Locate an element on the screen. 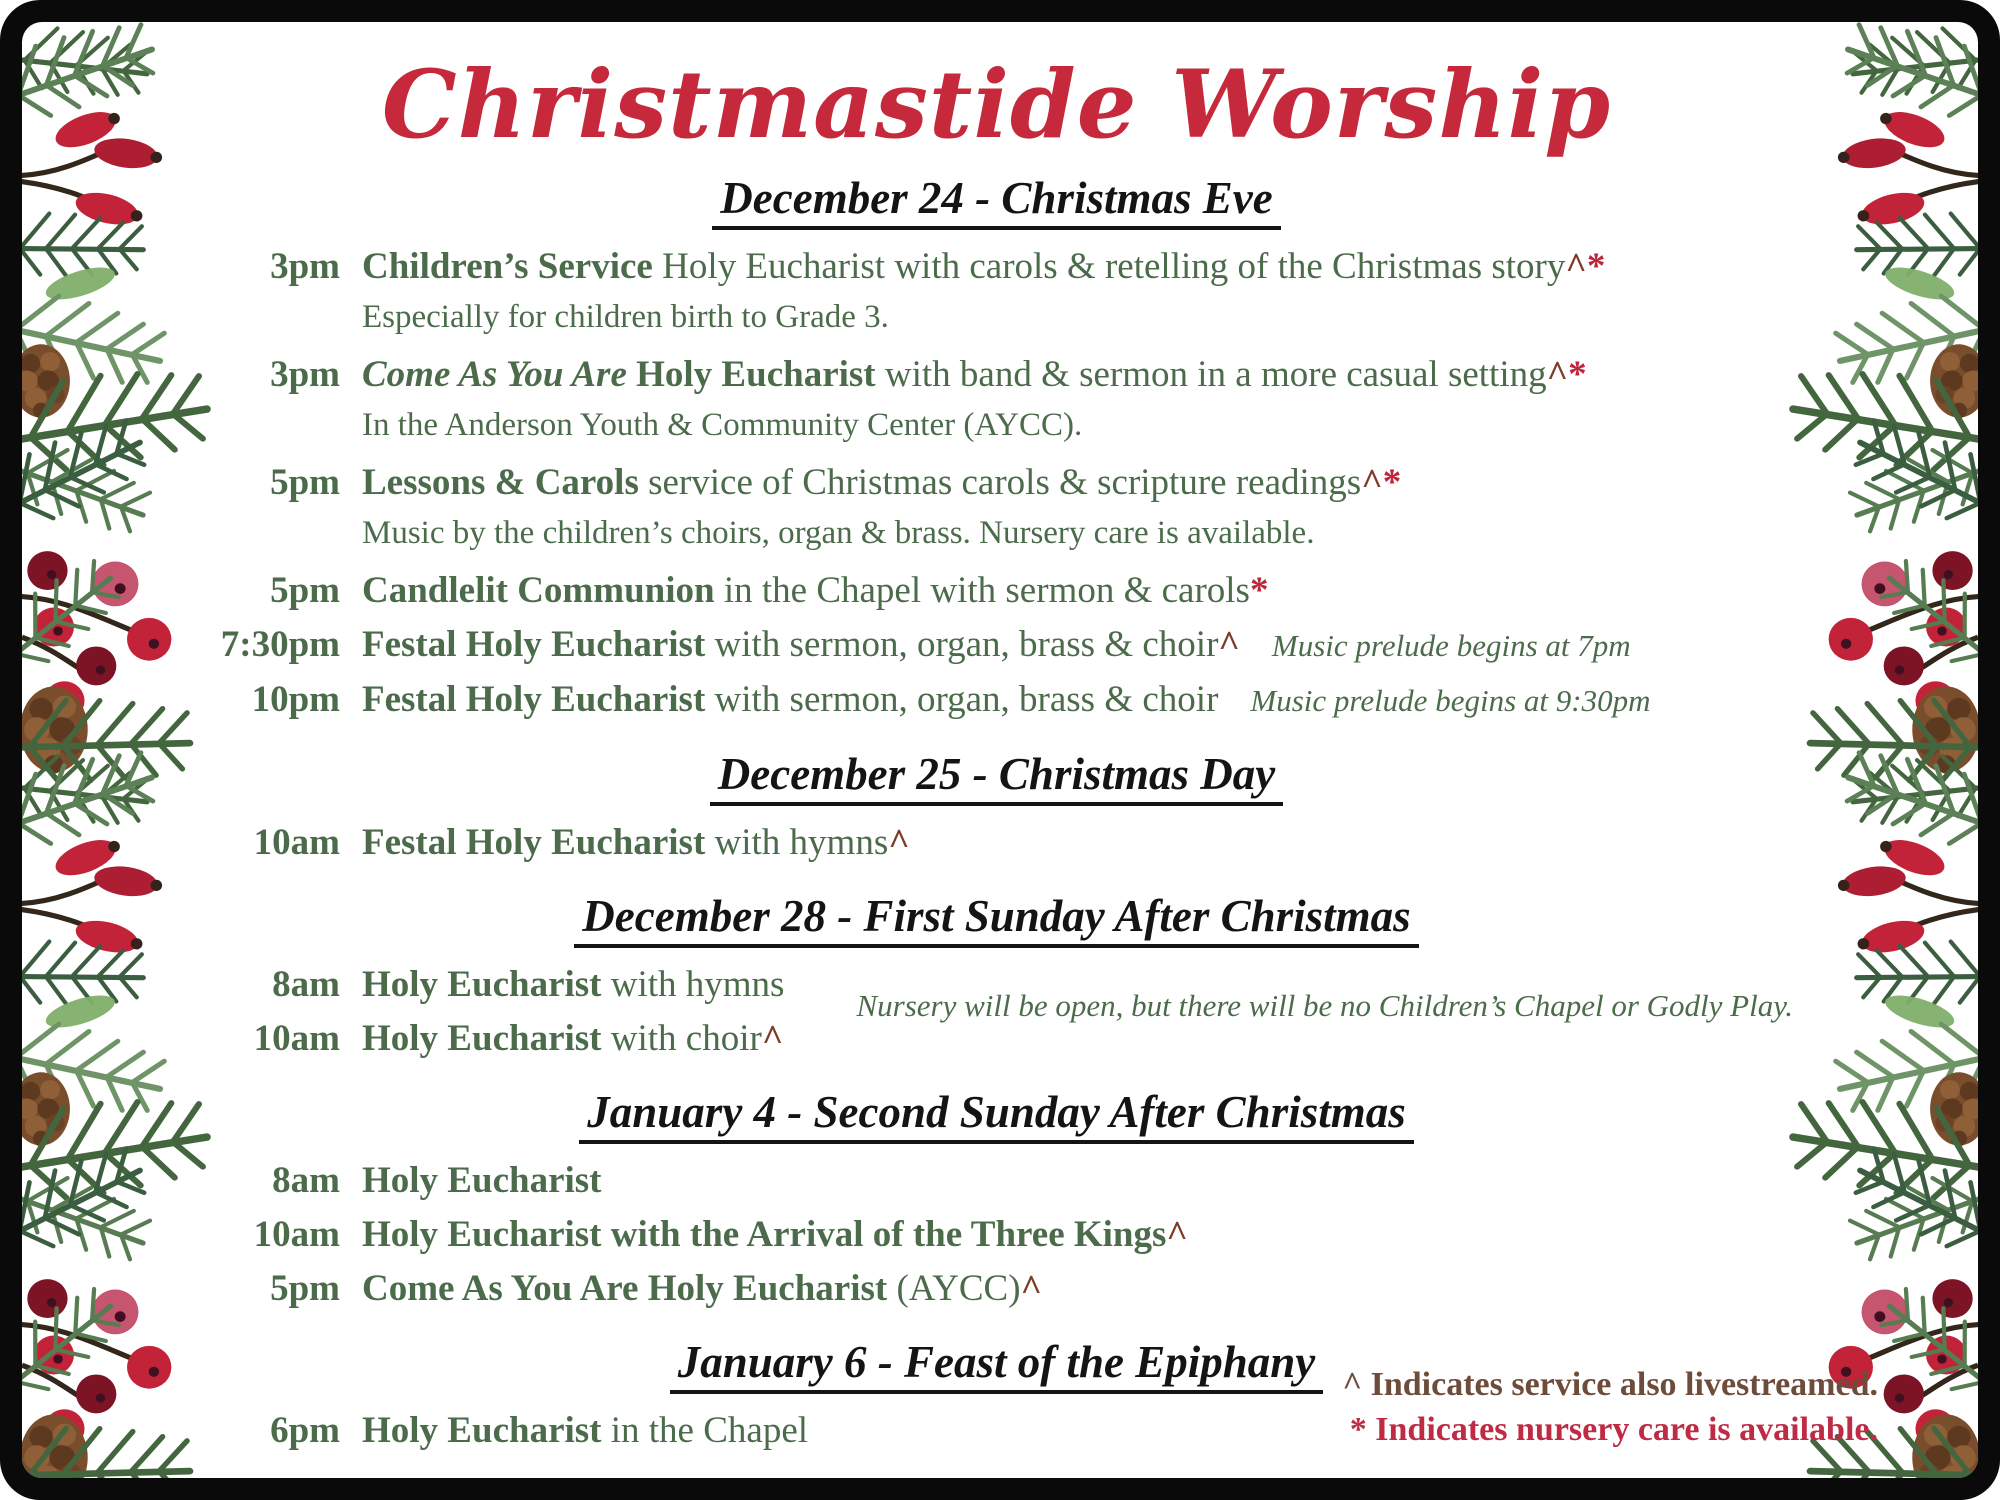  service-time: 7:30pm is located at coordinates (280, 644).